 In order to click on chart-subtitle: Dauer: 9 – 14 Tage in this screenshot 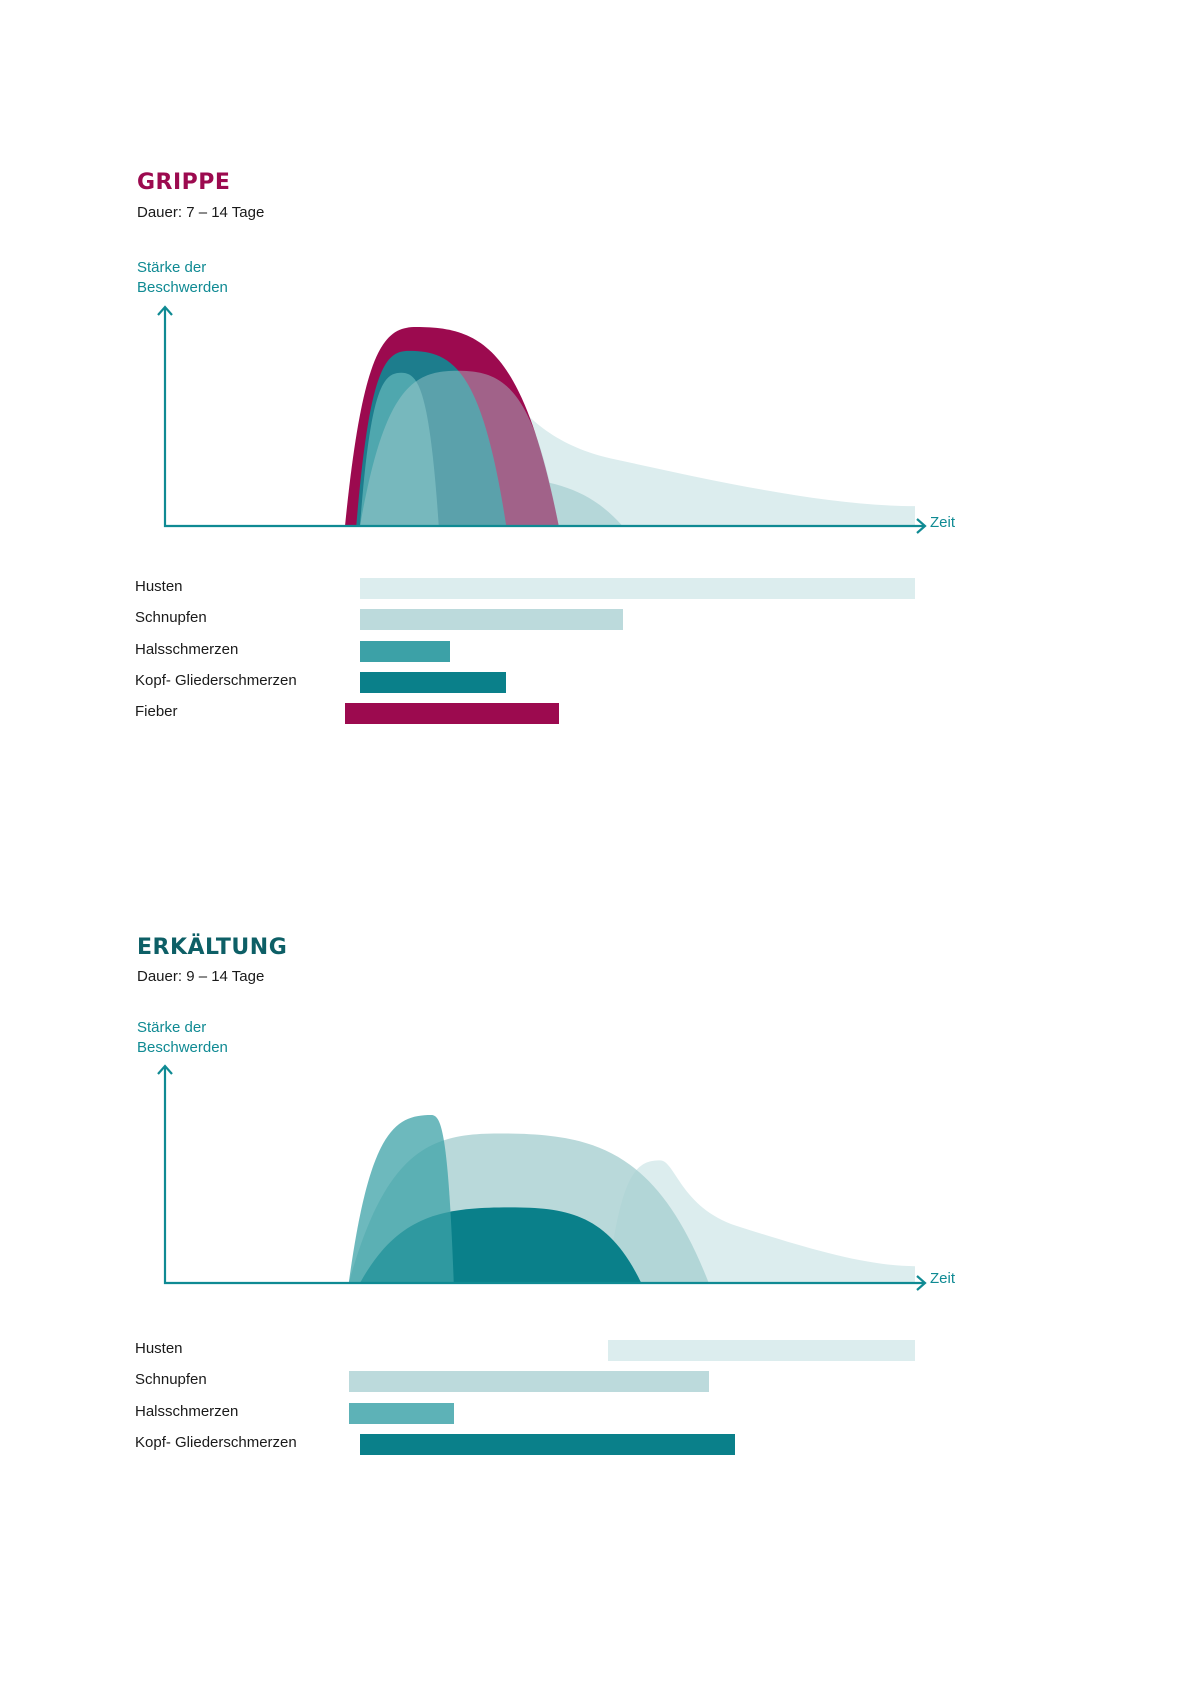, I will do `click(201, 976)`.